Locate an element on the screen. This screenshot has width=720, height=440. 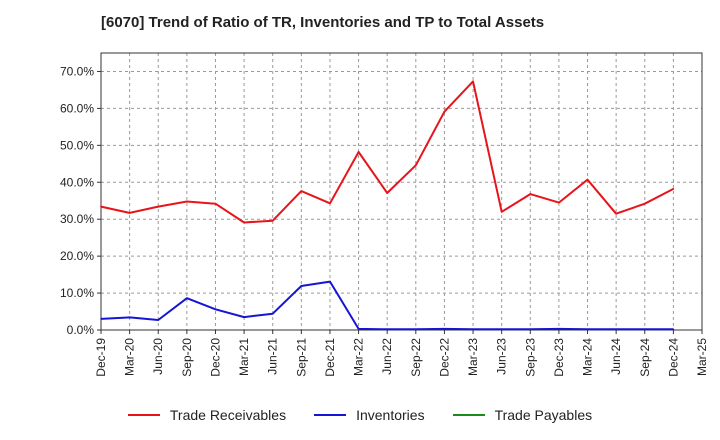
x-tick-label: Sep-20 is located at coordinates (187, 357).